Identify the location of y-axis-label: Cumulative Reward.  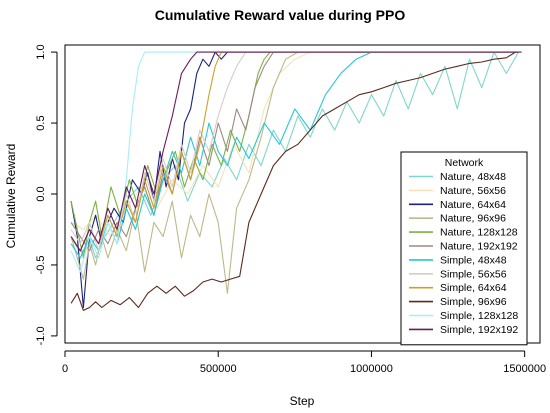
(11, 196).